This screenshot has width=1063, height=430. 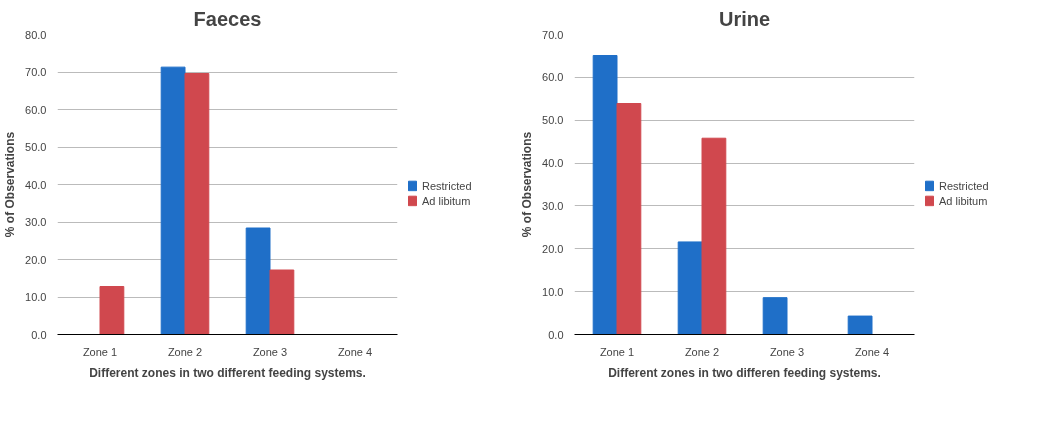 What do you see at coordinates (36, 34) in the screenshot?
I see `y-tick-label: 80.0` at bounding box center [36, 34].